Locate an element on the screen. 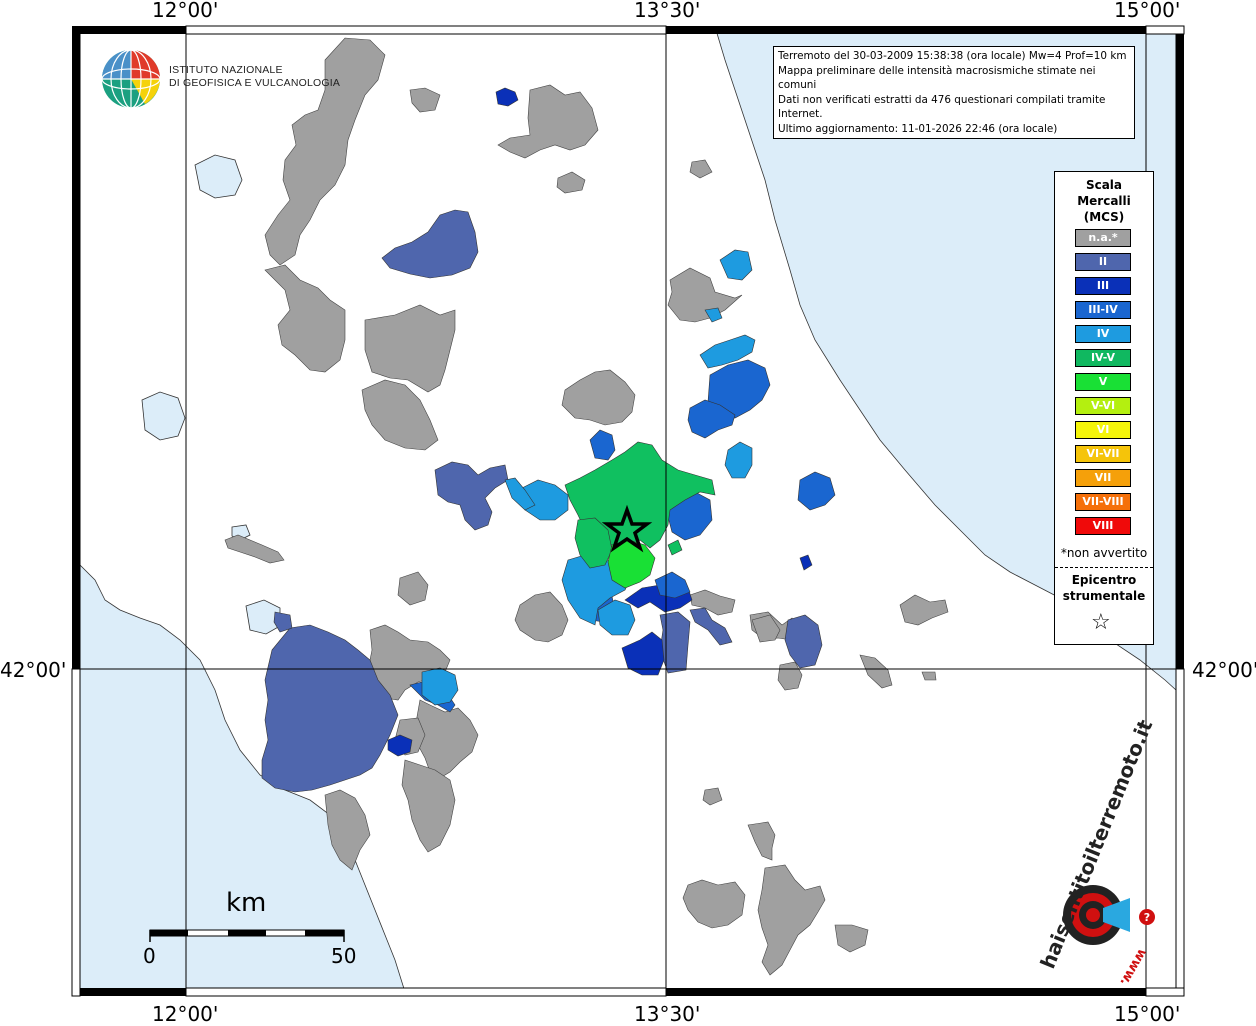  left-lat-label: 42°00' is located at coordinates (33, 670).